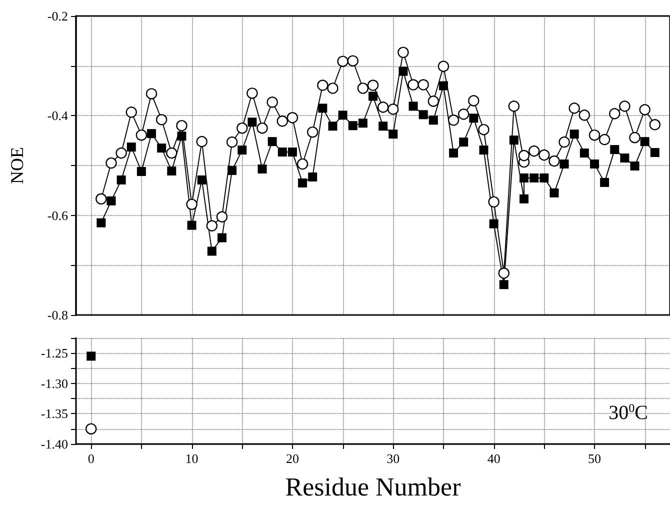  What do you see at coordinates (17, 165) in the screenshot?
I see `y-axis-title: NOE` at bounding box center [17, 165].